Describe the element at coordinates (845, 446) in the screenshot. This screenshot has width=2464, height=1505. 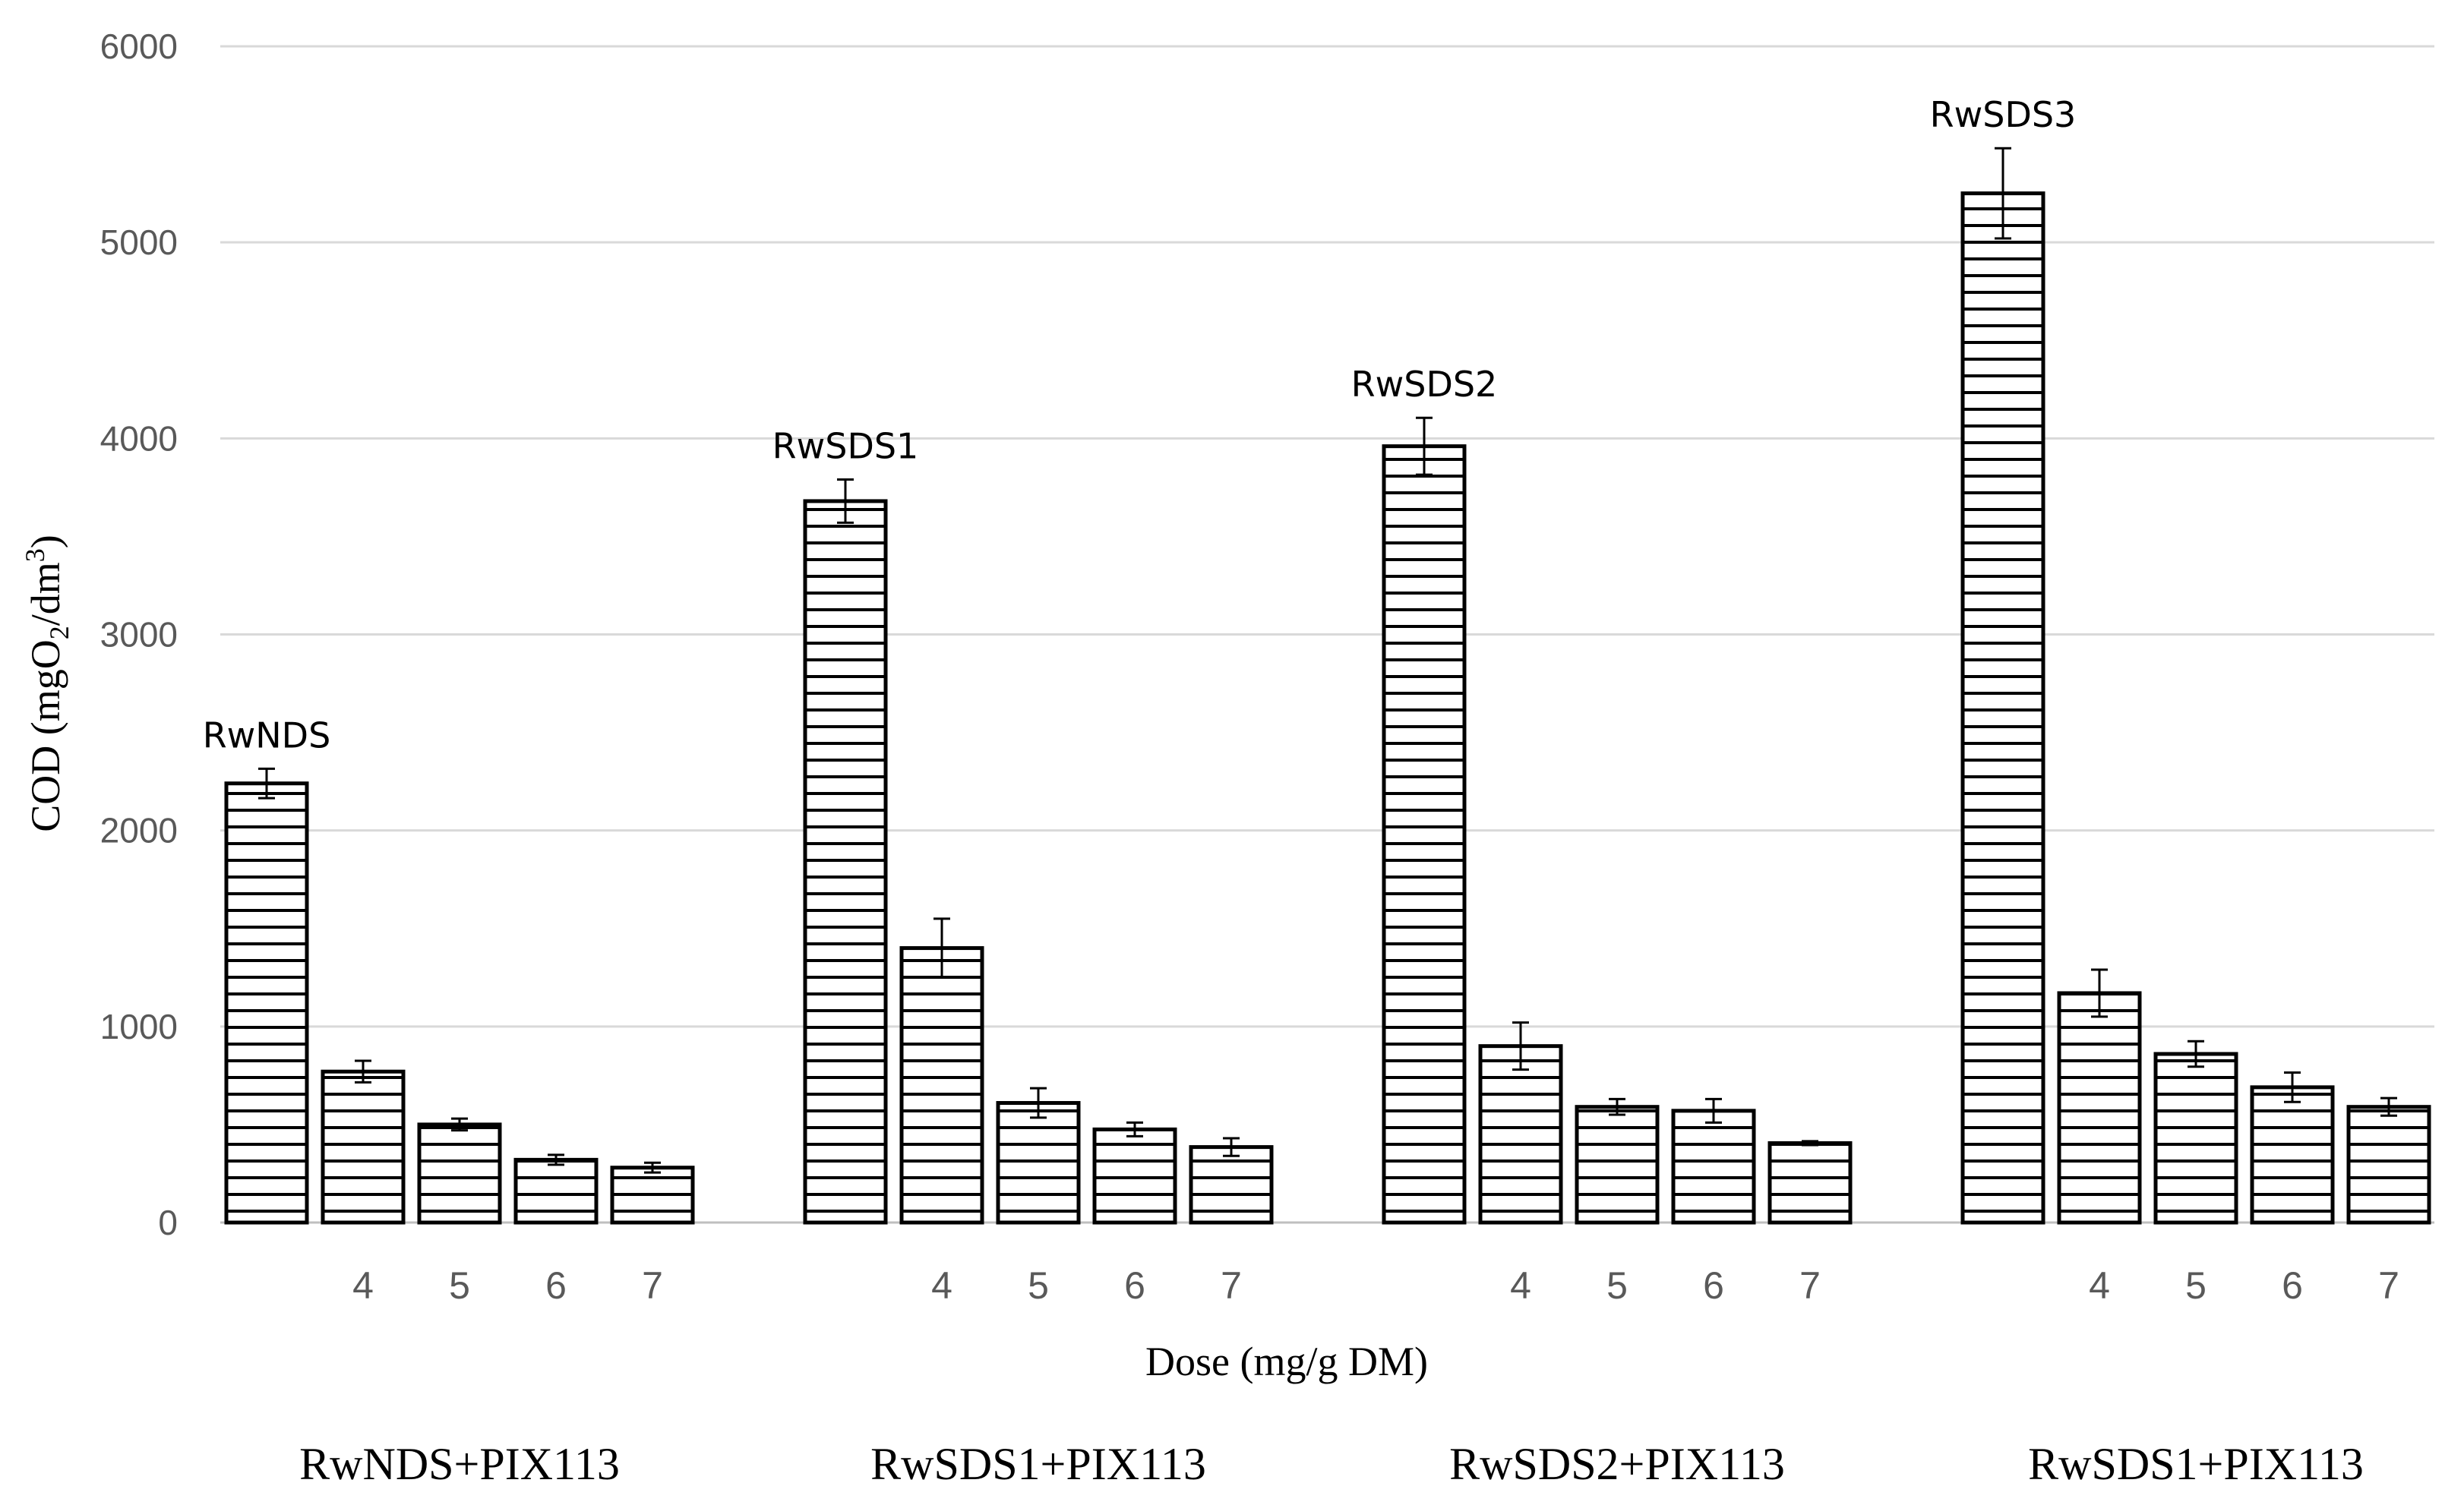
I see `bar-label-rwsds1: RwSDS1` at that location.